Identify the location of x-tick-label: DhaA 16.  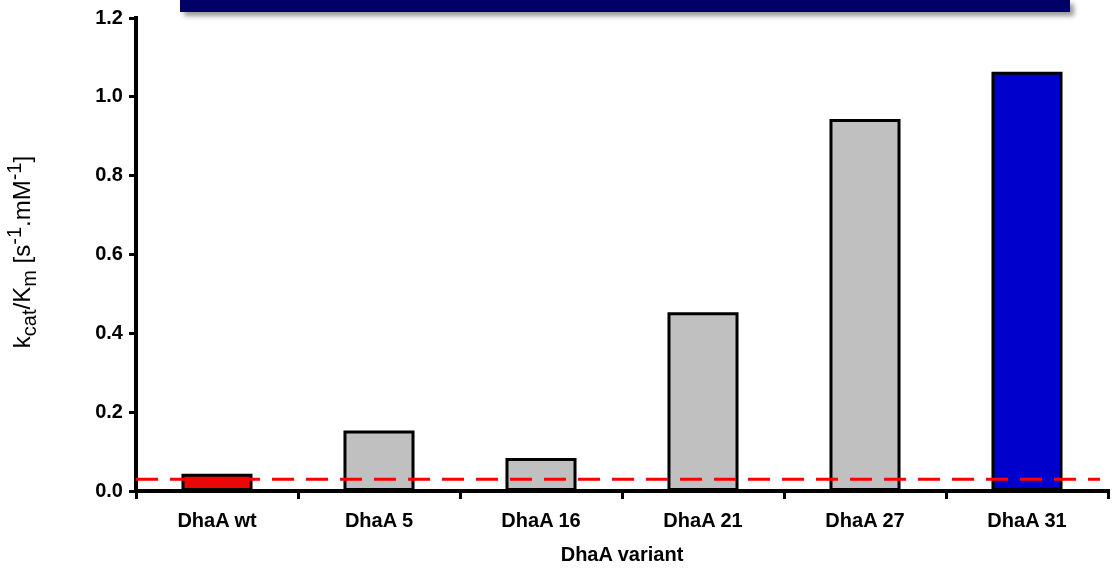
(541, 519).